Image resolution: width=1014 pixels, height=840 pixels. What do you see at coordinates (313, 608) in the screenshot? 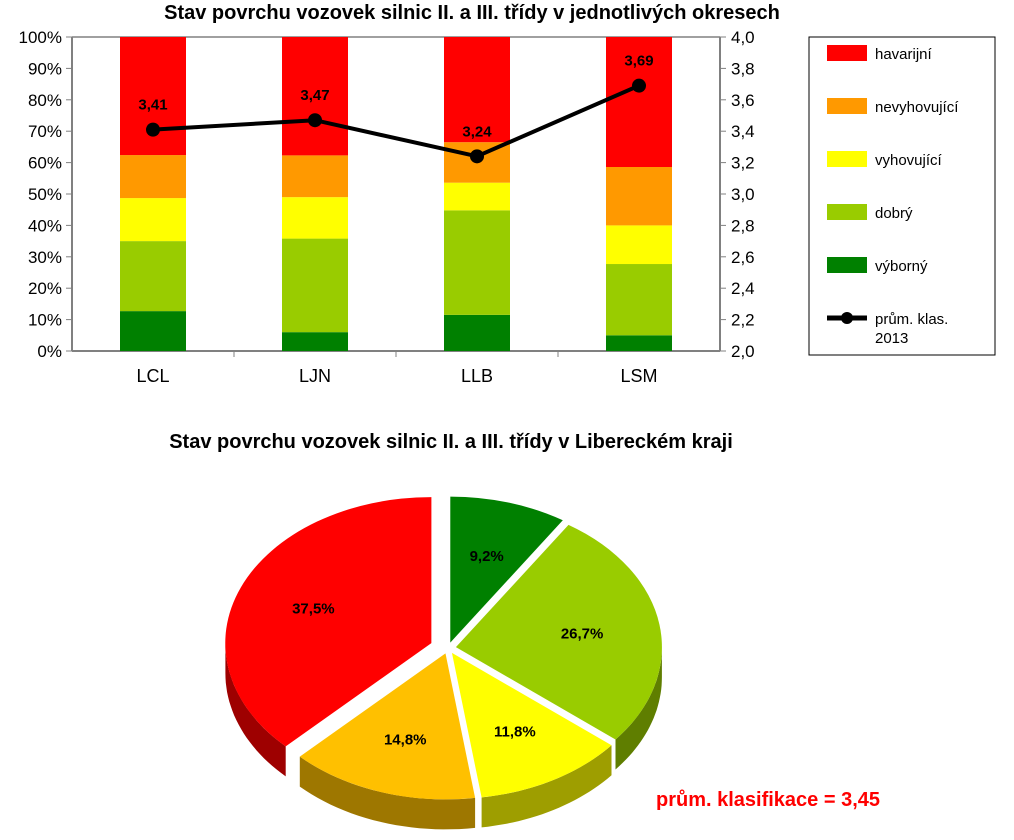
I see `pie-slice-data-label: 37,5%` at bounding box center [313, 608].